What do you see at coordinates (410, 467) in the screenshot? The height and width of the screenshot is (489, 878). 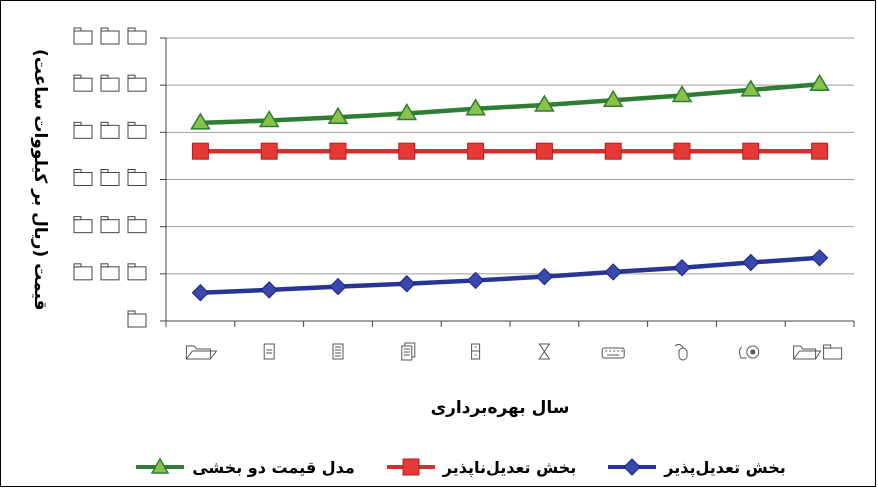 I see `legend-swatch-square` at bounding box center [410, 467].